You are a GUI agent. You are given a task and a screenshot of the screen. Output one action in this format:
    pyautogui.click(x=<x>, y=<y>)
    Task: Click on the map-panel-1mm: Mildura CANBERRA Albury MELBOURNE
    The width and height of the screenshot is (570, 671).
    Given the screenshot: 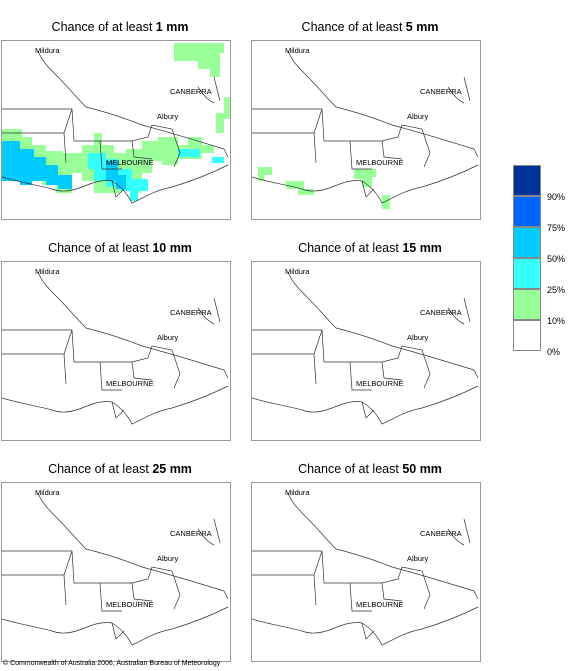 What is the action you would take?
    pyautogui.click(x=116, y=130)
    